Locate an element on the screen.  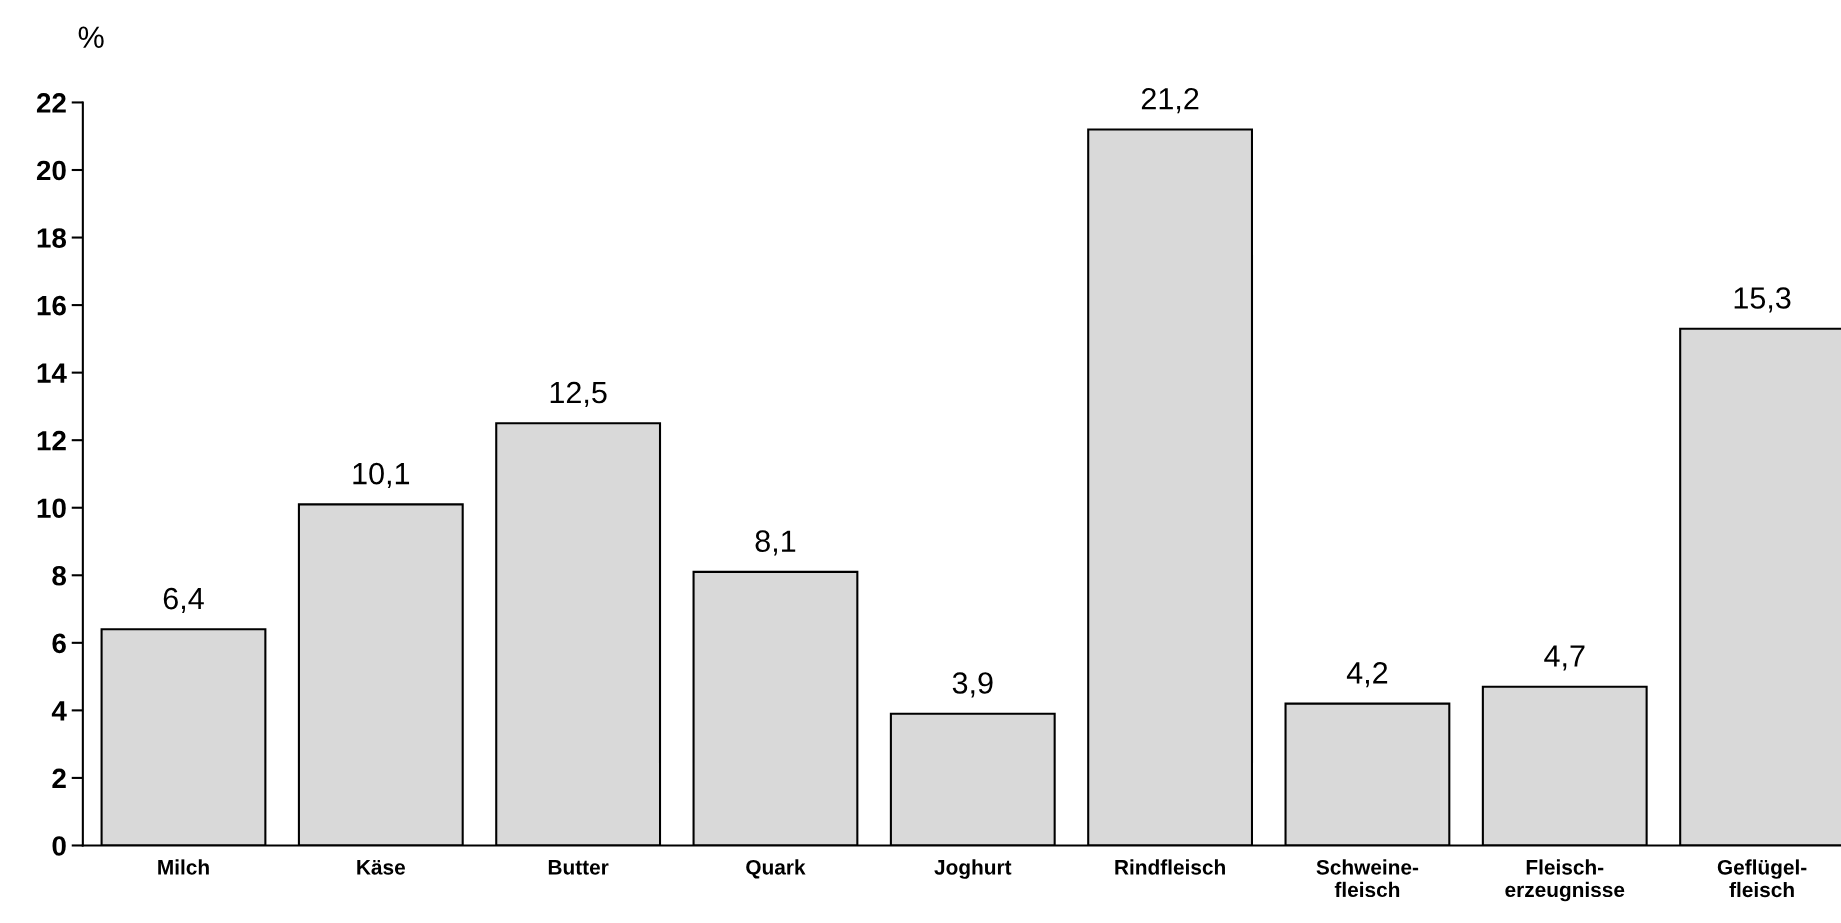
data-label: 12,5 is located at coordinates (578, 394).